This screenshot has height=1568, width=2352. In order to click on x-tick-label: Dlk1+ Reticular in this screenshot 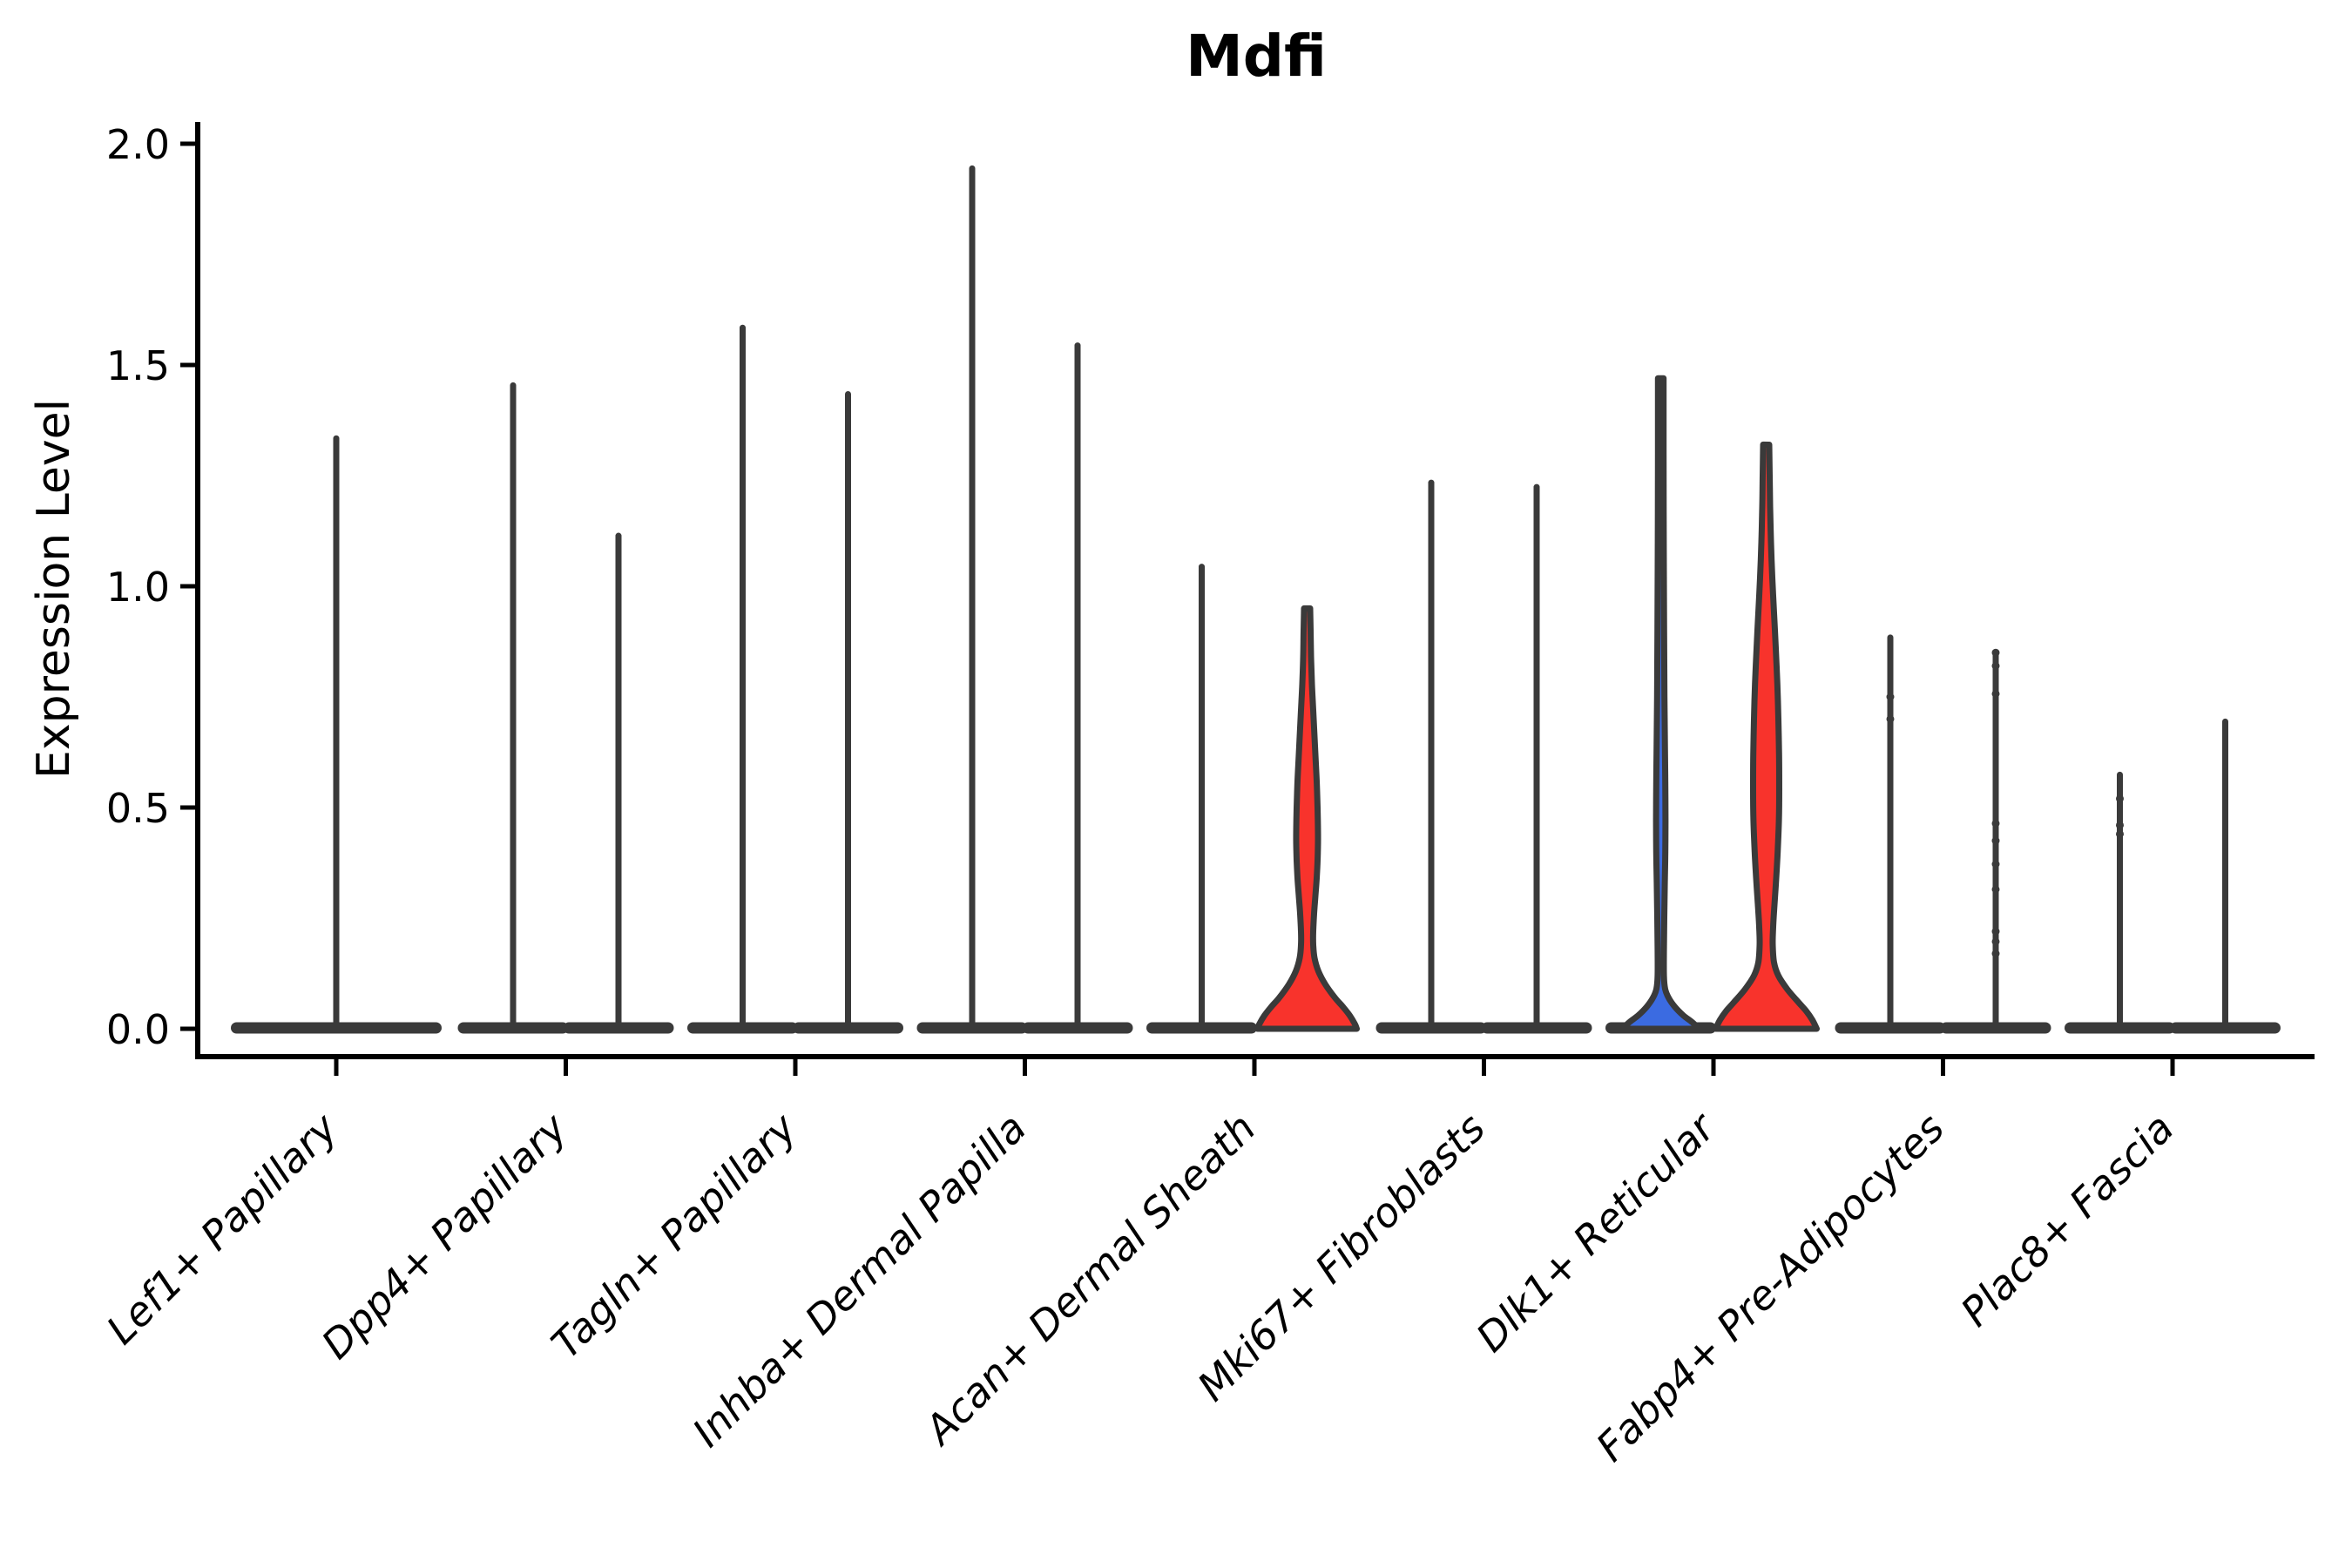, I will do `click(1596, 1231)`.